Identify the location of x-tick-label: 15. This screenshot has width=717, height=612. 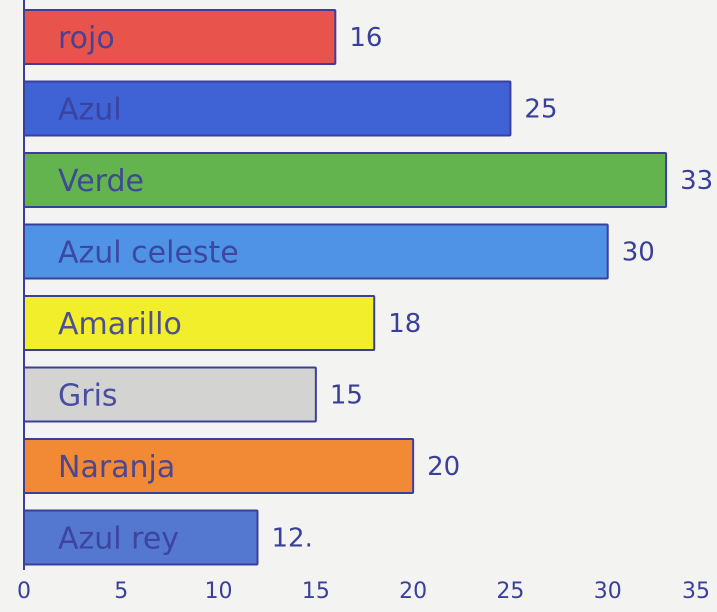
(316, 591).